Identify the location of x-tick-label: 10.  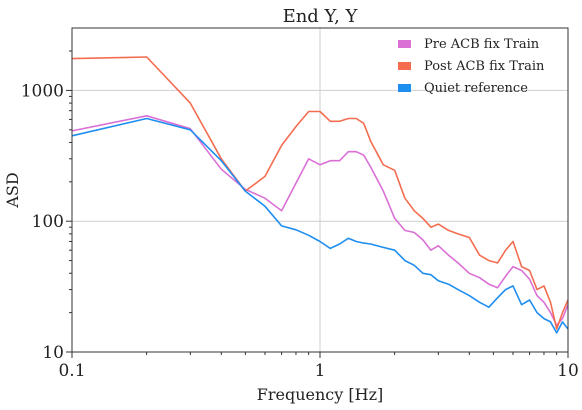
(568, 371).